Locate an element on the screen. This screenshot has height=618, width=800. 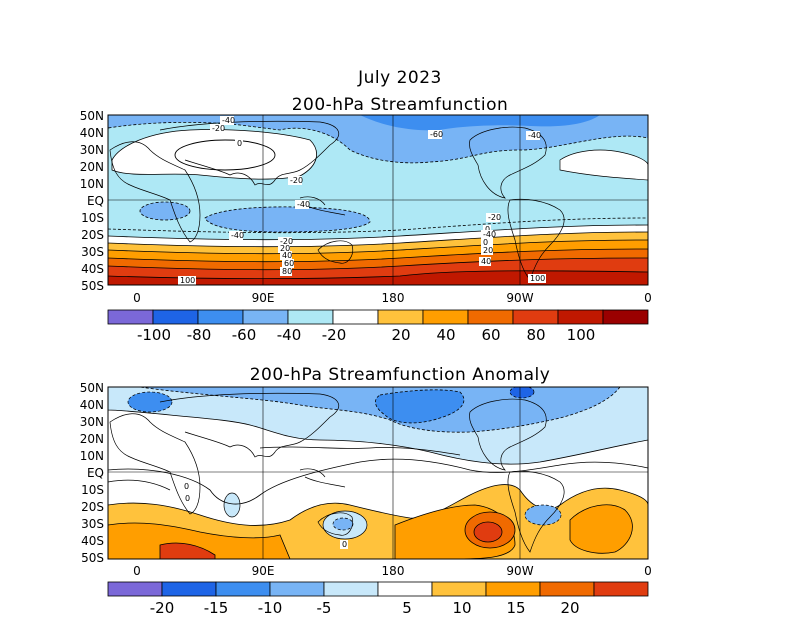
panel1-lat-label: EQ is located at coordinates (95, 201).